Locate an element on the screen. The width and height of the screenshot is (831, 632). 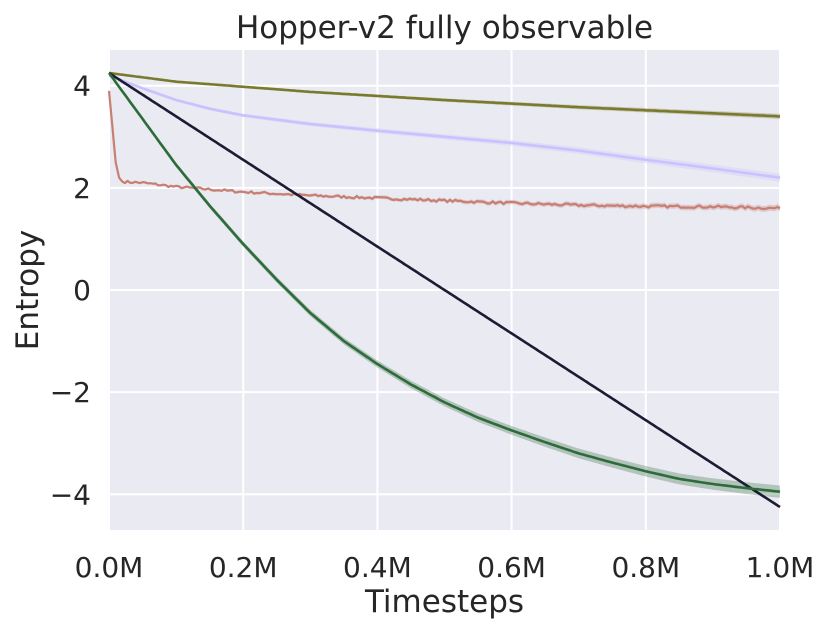
chart-title: Hopper-v2 fully observable is located at coordinates (444, 28).